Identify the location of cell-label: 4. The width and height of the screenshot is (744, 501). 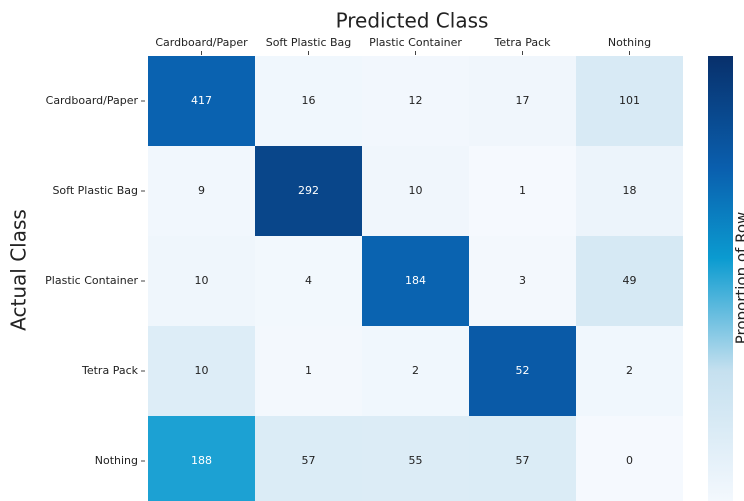
(308, 280).